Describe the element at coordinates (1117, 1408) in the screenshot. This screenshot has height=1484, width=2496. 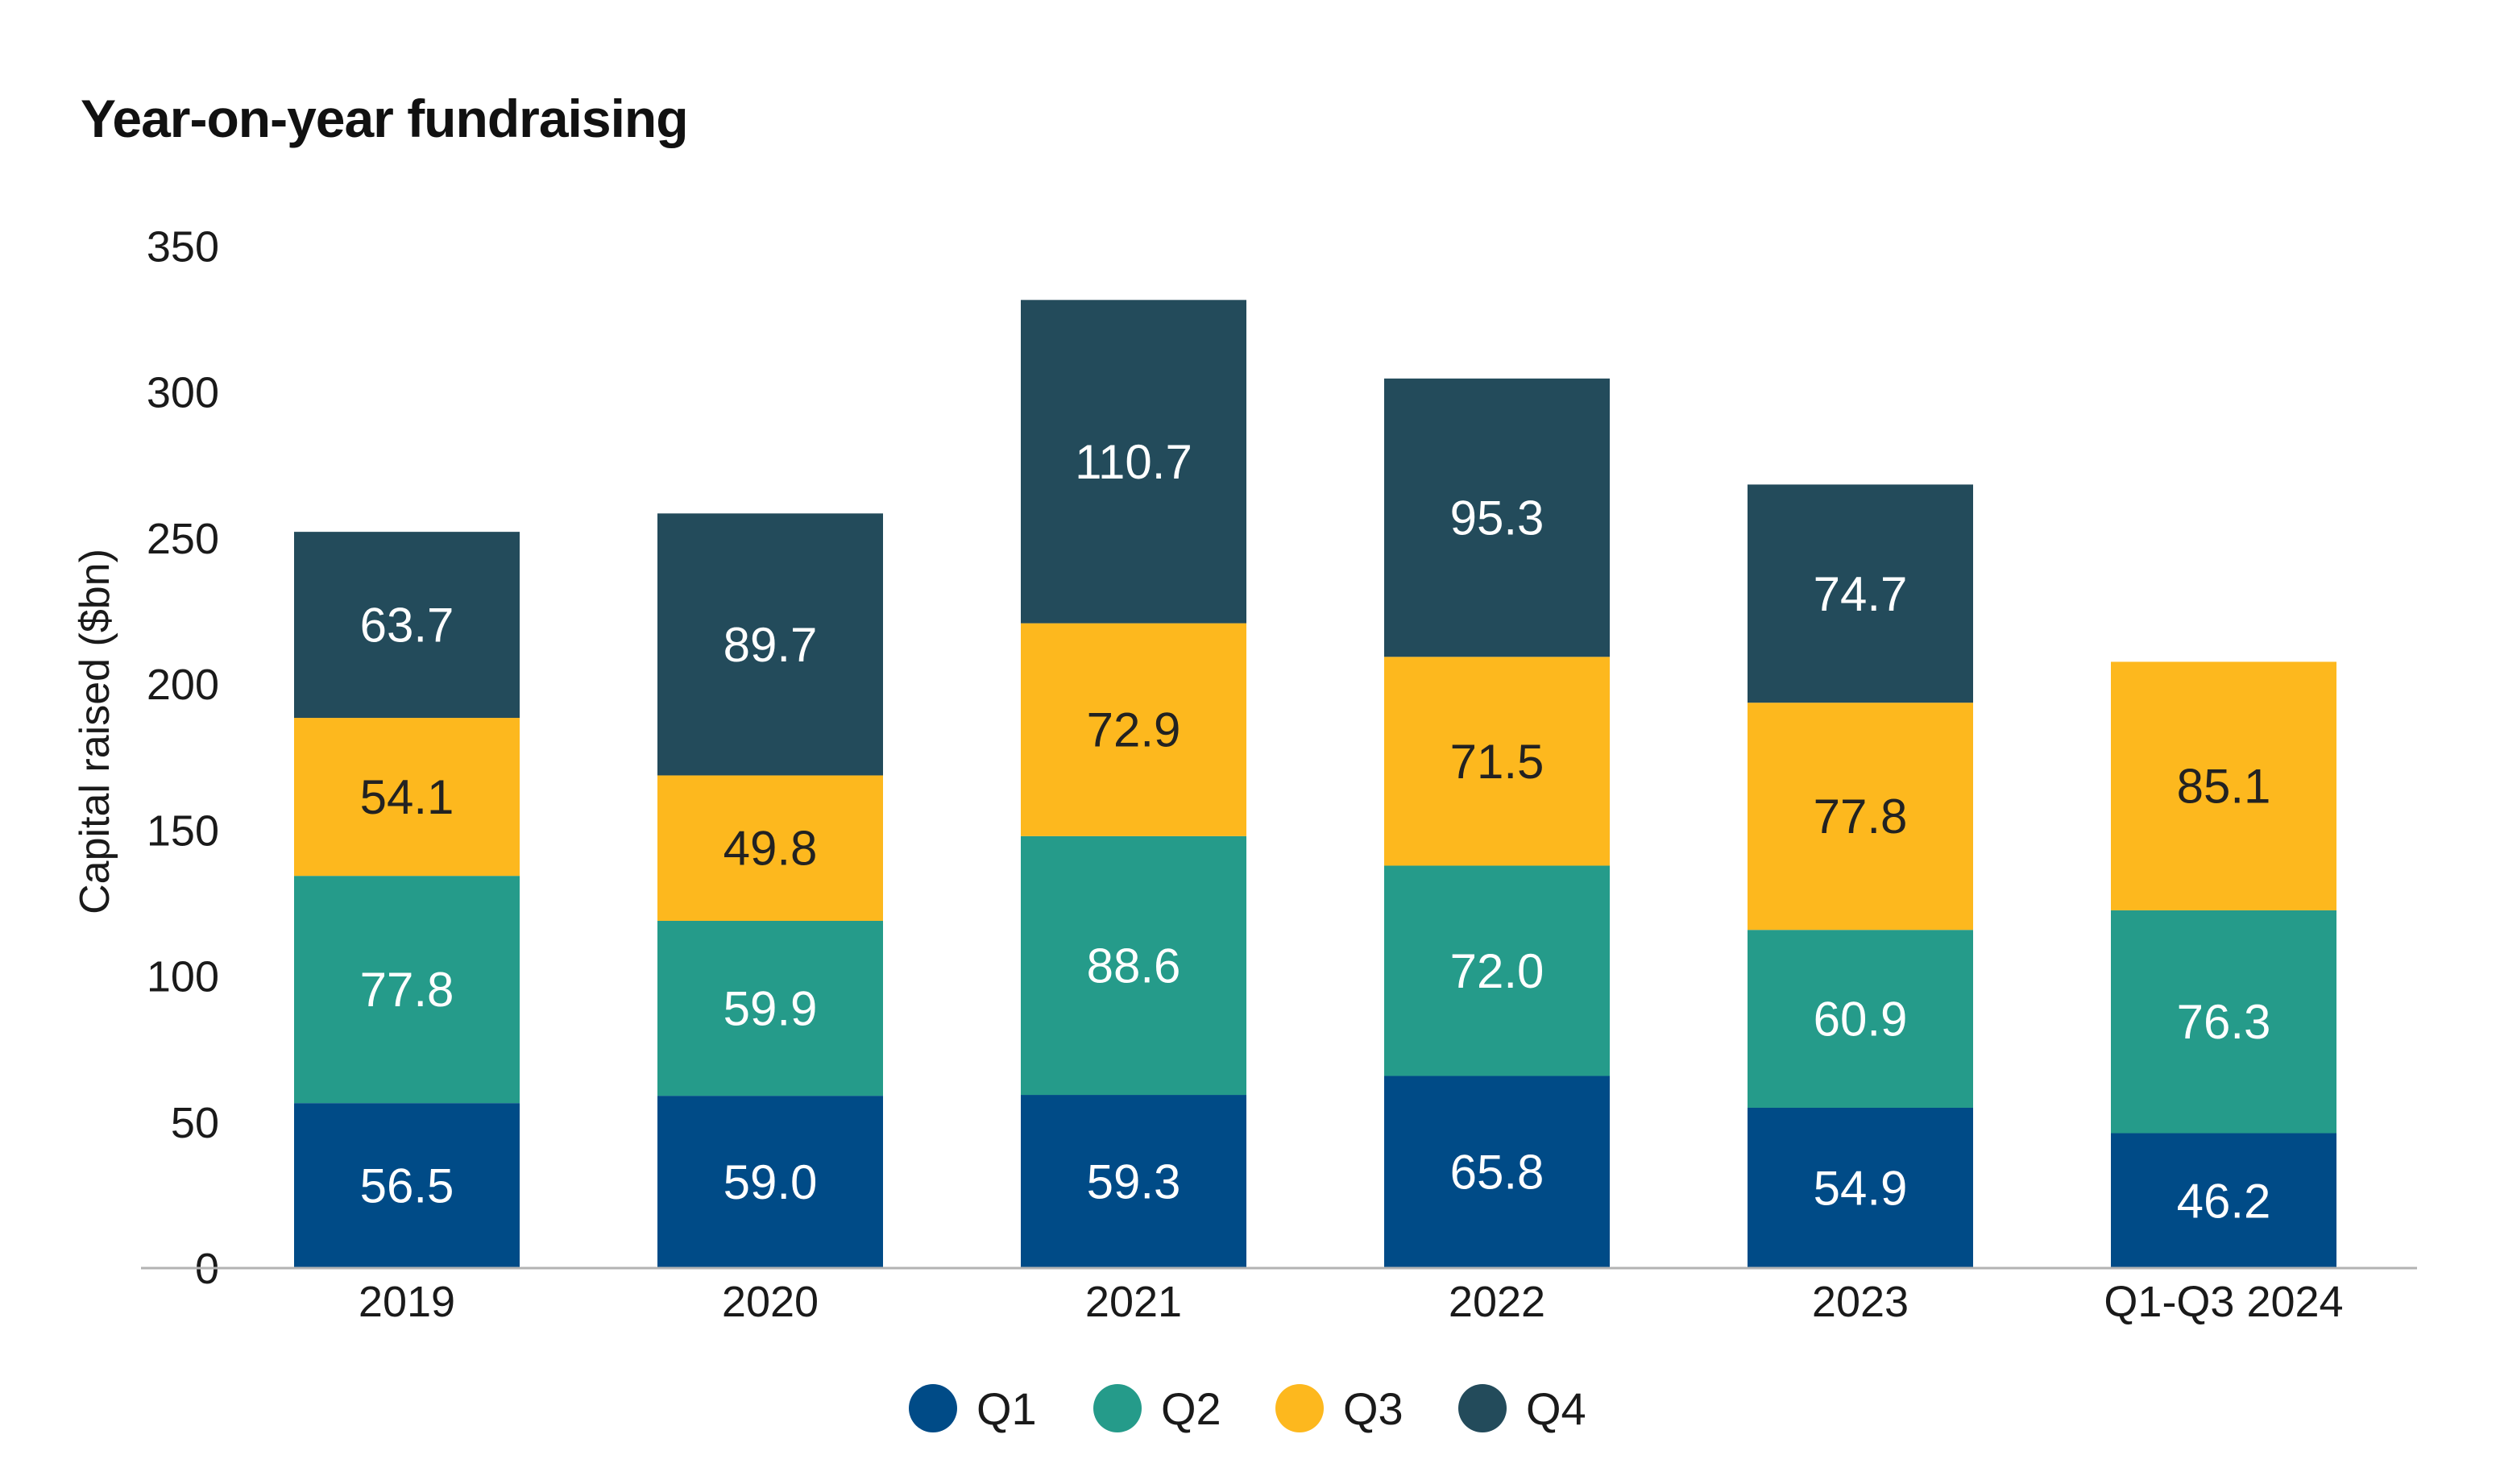
I see `legend-swatch-q2` at that location.